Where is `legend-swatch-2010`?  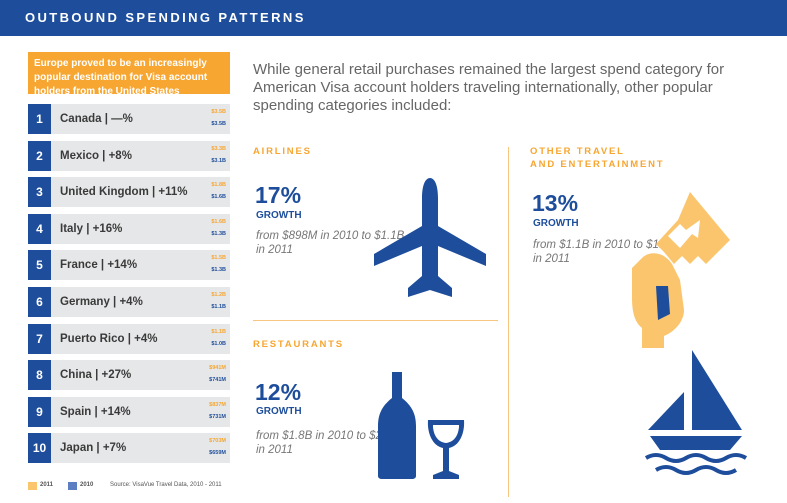
legend-swatch-2010 is located at coordinates (72, 486).